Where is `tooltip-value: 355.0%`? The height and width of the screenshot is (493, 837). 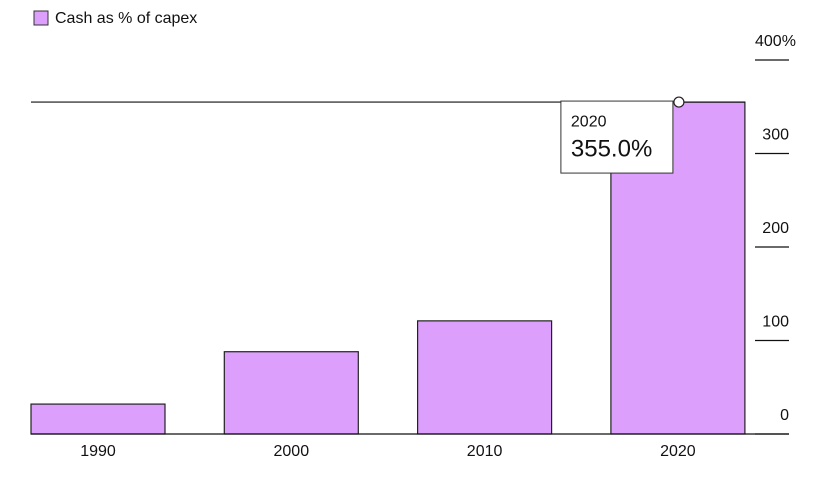 tooltip-value: 355.0% is located at coordinates (611, 148).